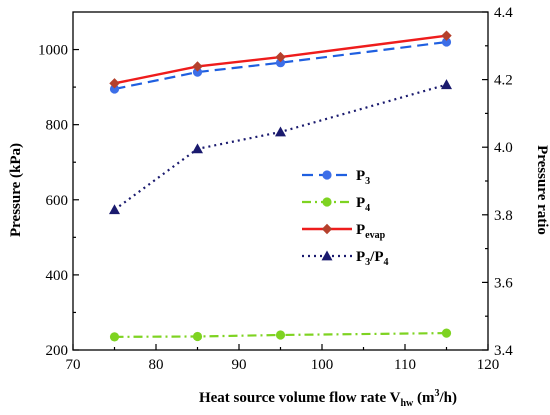 This screenshot has width=550, height=415. What do you see at coordinates (405, 365) in the screenshot?
I see `x-tick-label: 110` at bounding box center [405, 365].